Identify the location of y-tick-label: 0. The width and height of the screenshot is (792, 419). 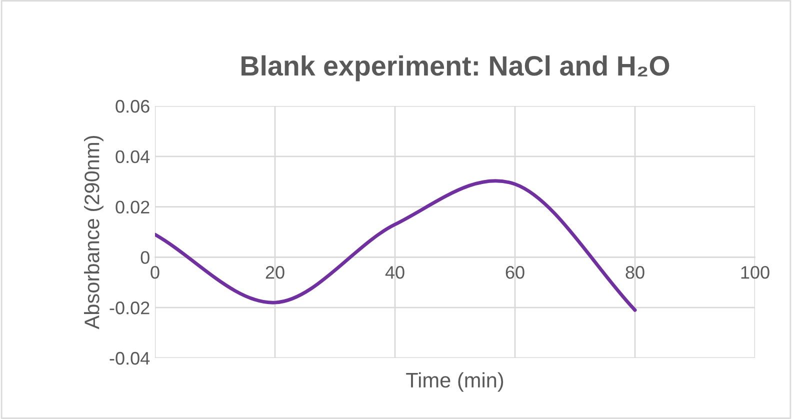
(145, 257).